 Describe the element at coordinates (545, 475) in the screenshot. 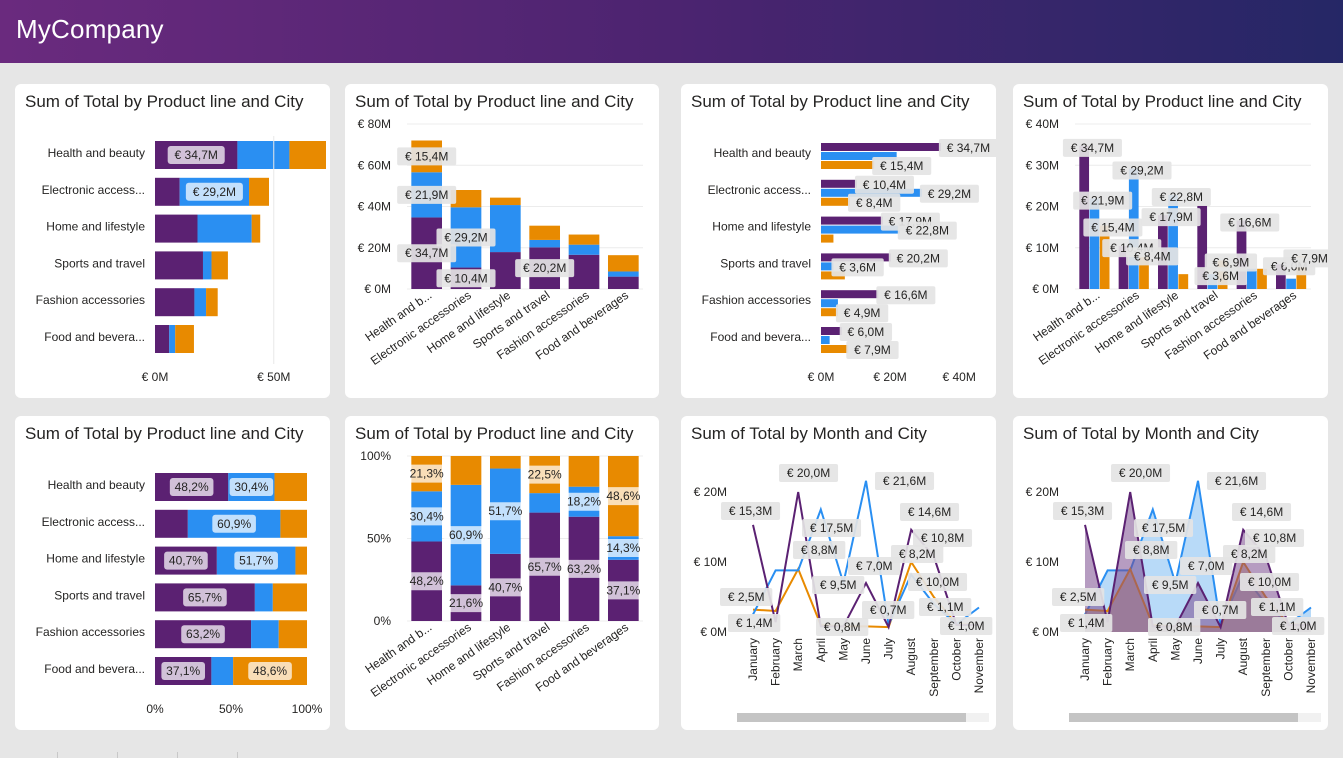

I see `data-label: 22,5%` at that location.